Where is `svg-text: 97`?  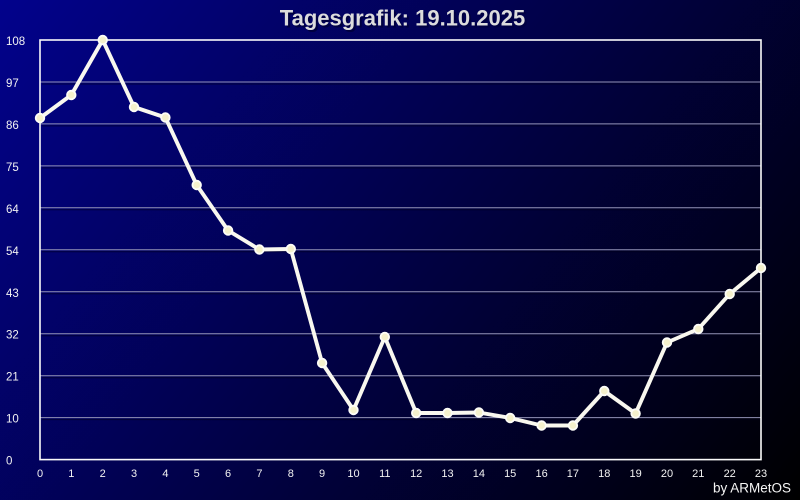
svg-text: 97 is located at coordinates (12, 84).